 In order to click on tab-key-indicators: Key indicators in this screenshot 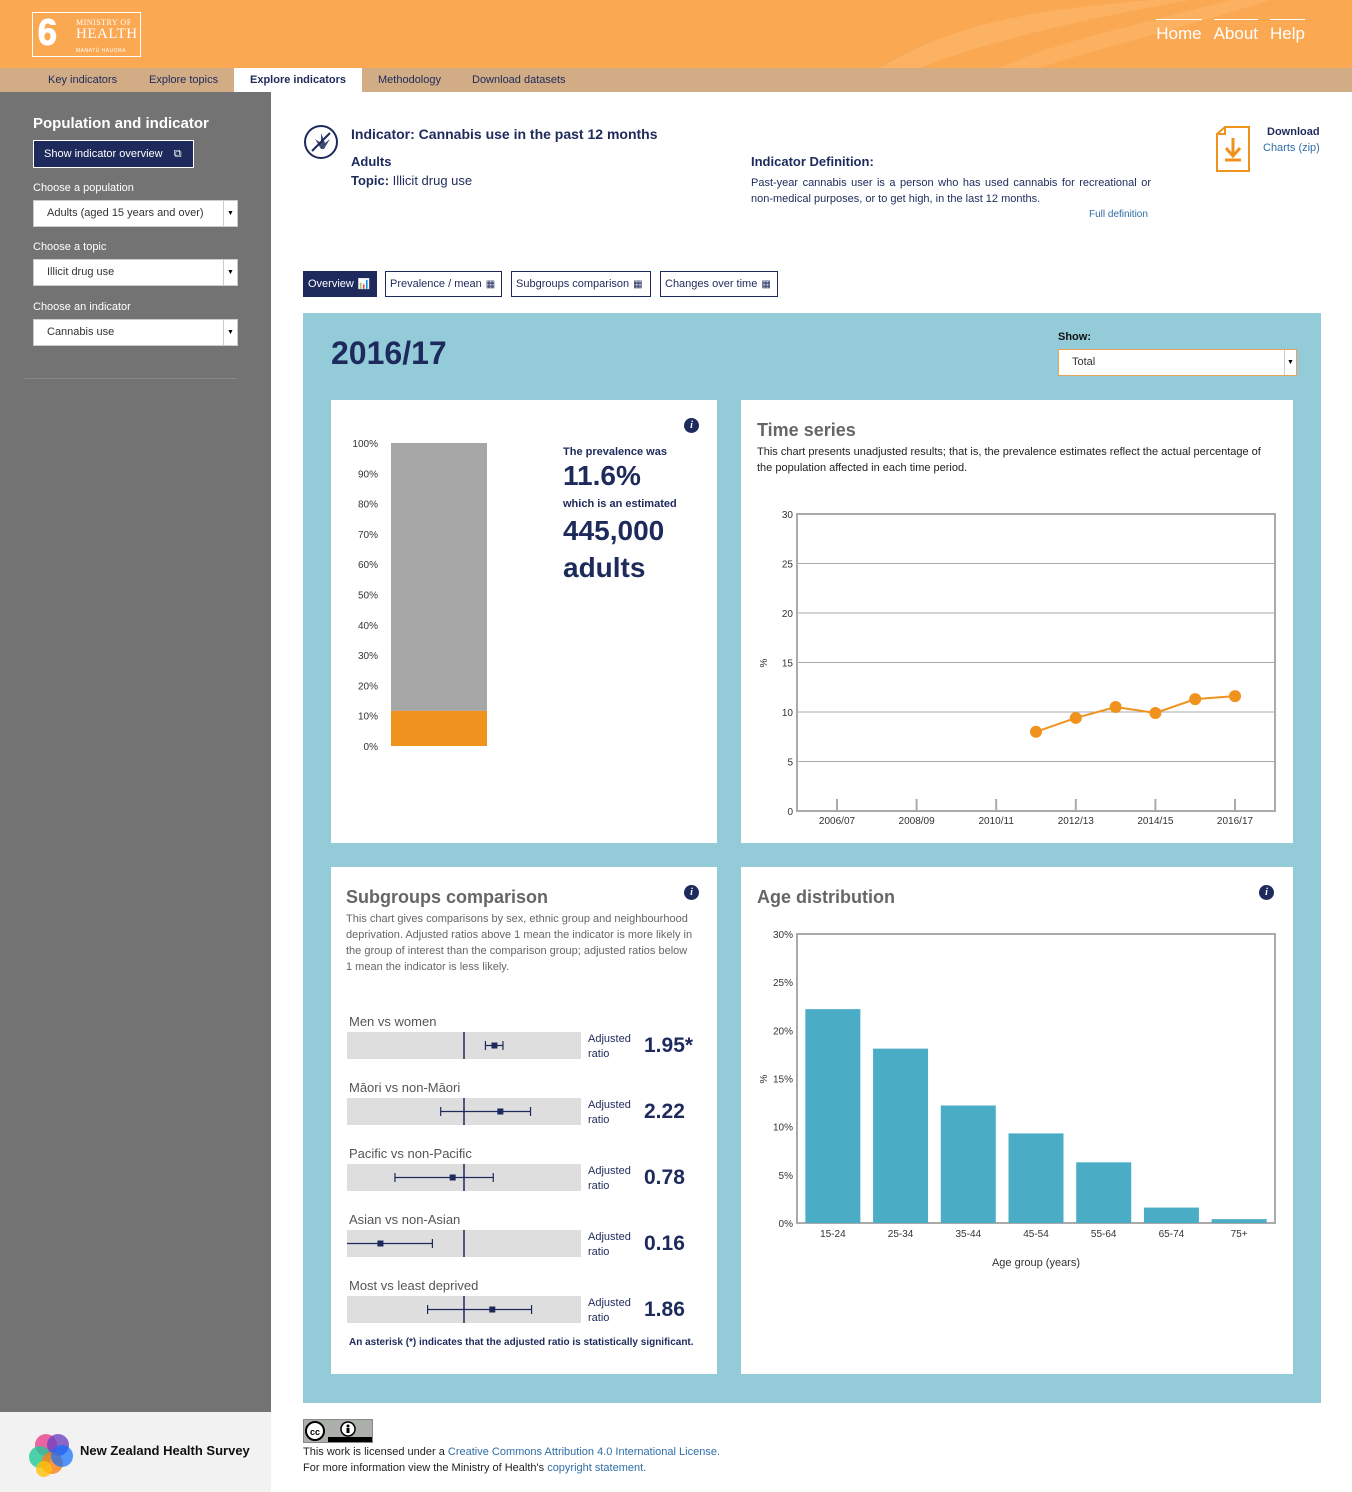, I will do `click(83, 80)`.